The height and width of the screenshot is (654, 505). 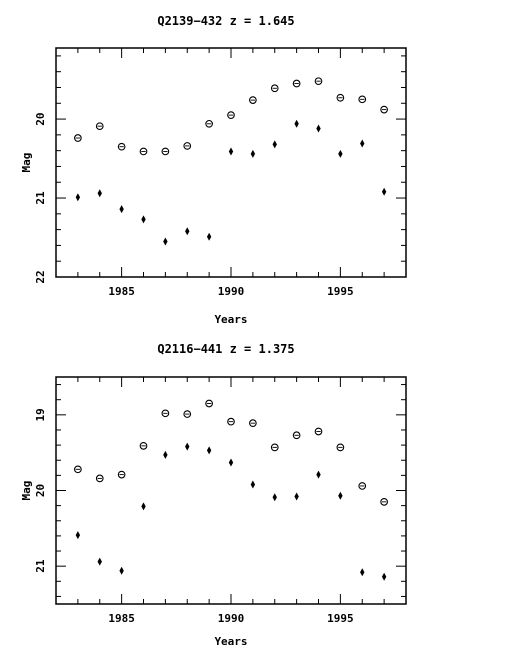 What do you see at coordinates (225, 349) in the screenshot?
I see `chart-title: Q2116−441 z = 1.375` at bounding box center [225, 349].